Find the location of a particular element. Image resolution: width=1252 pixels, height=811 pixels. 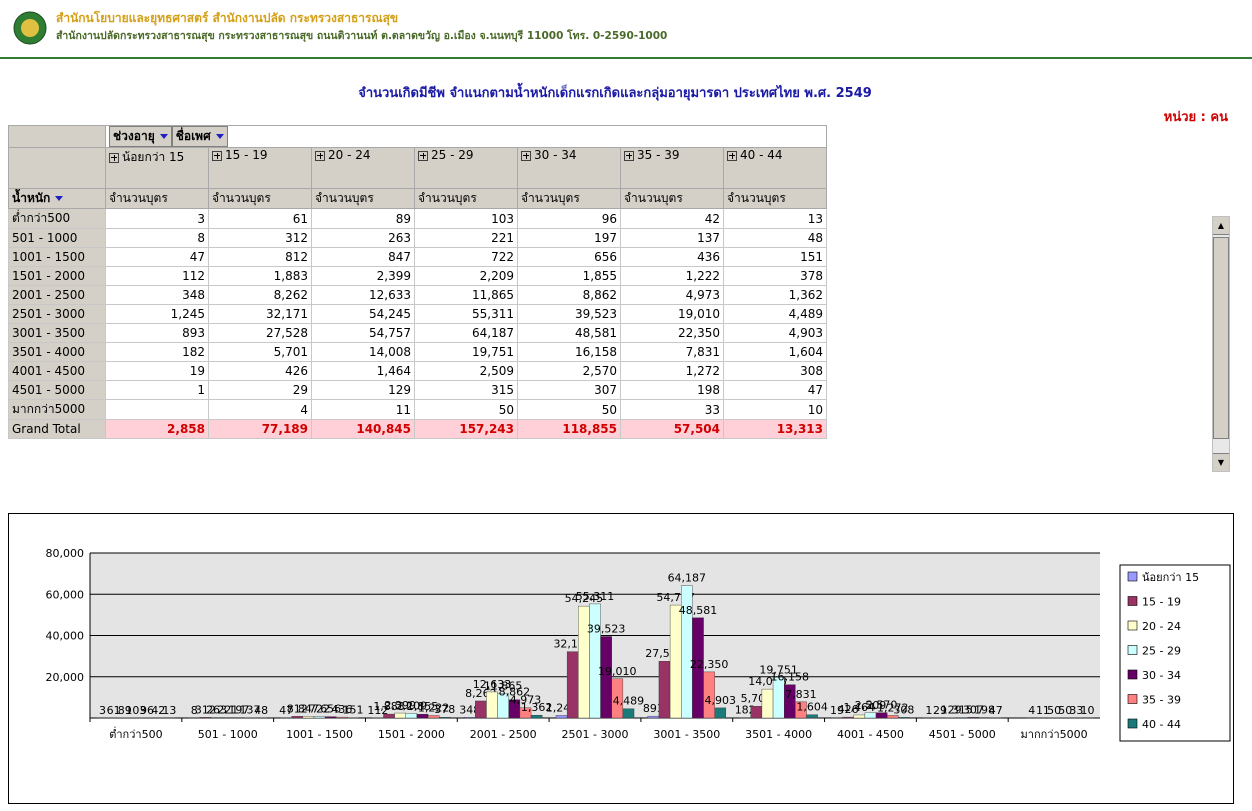

legend-label: 40 - 44 is located at coordinates (1161, 724).